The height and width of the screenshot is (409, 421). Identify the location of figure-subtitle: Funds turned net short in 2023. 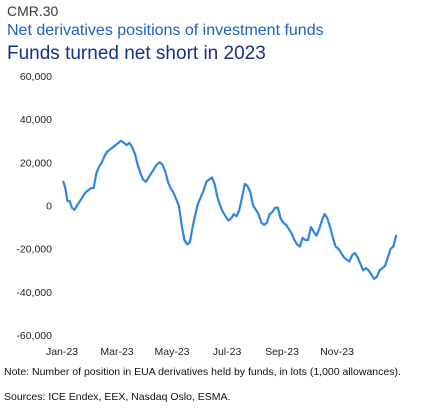
(136, 53).